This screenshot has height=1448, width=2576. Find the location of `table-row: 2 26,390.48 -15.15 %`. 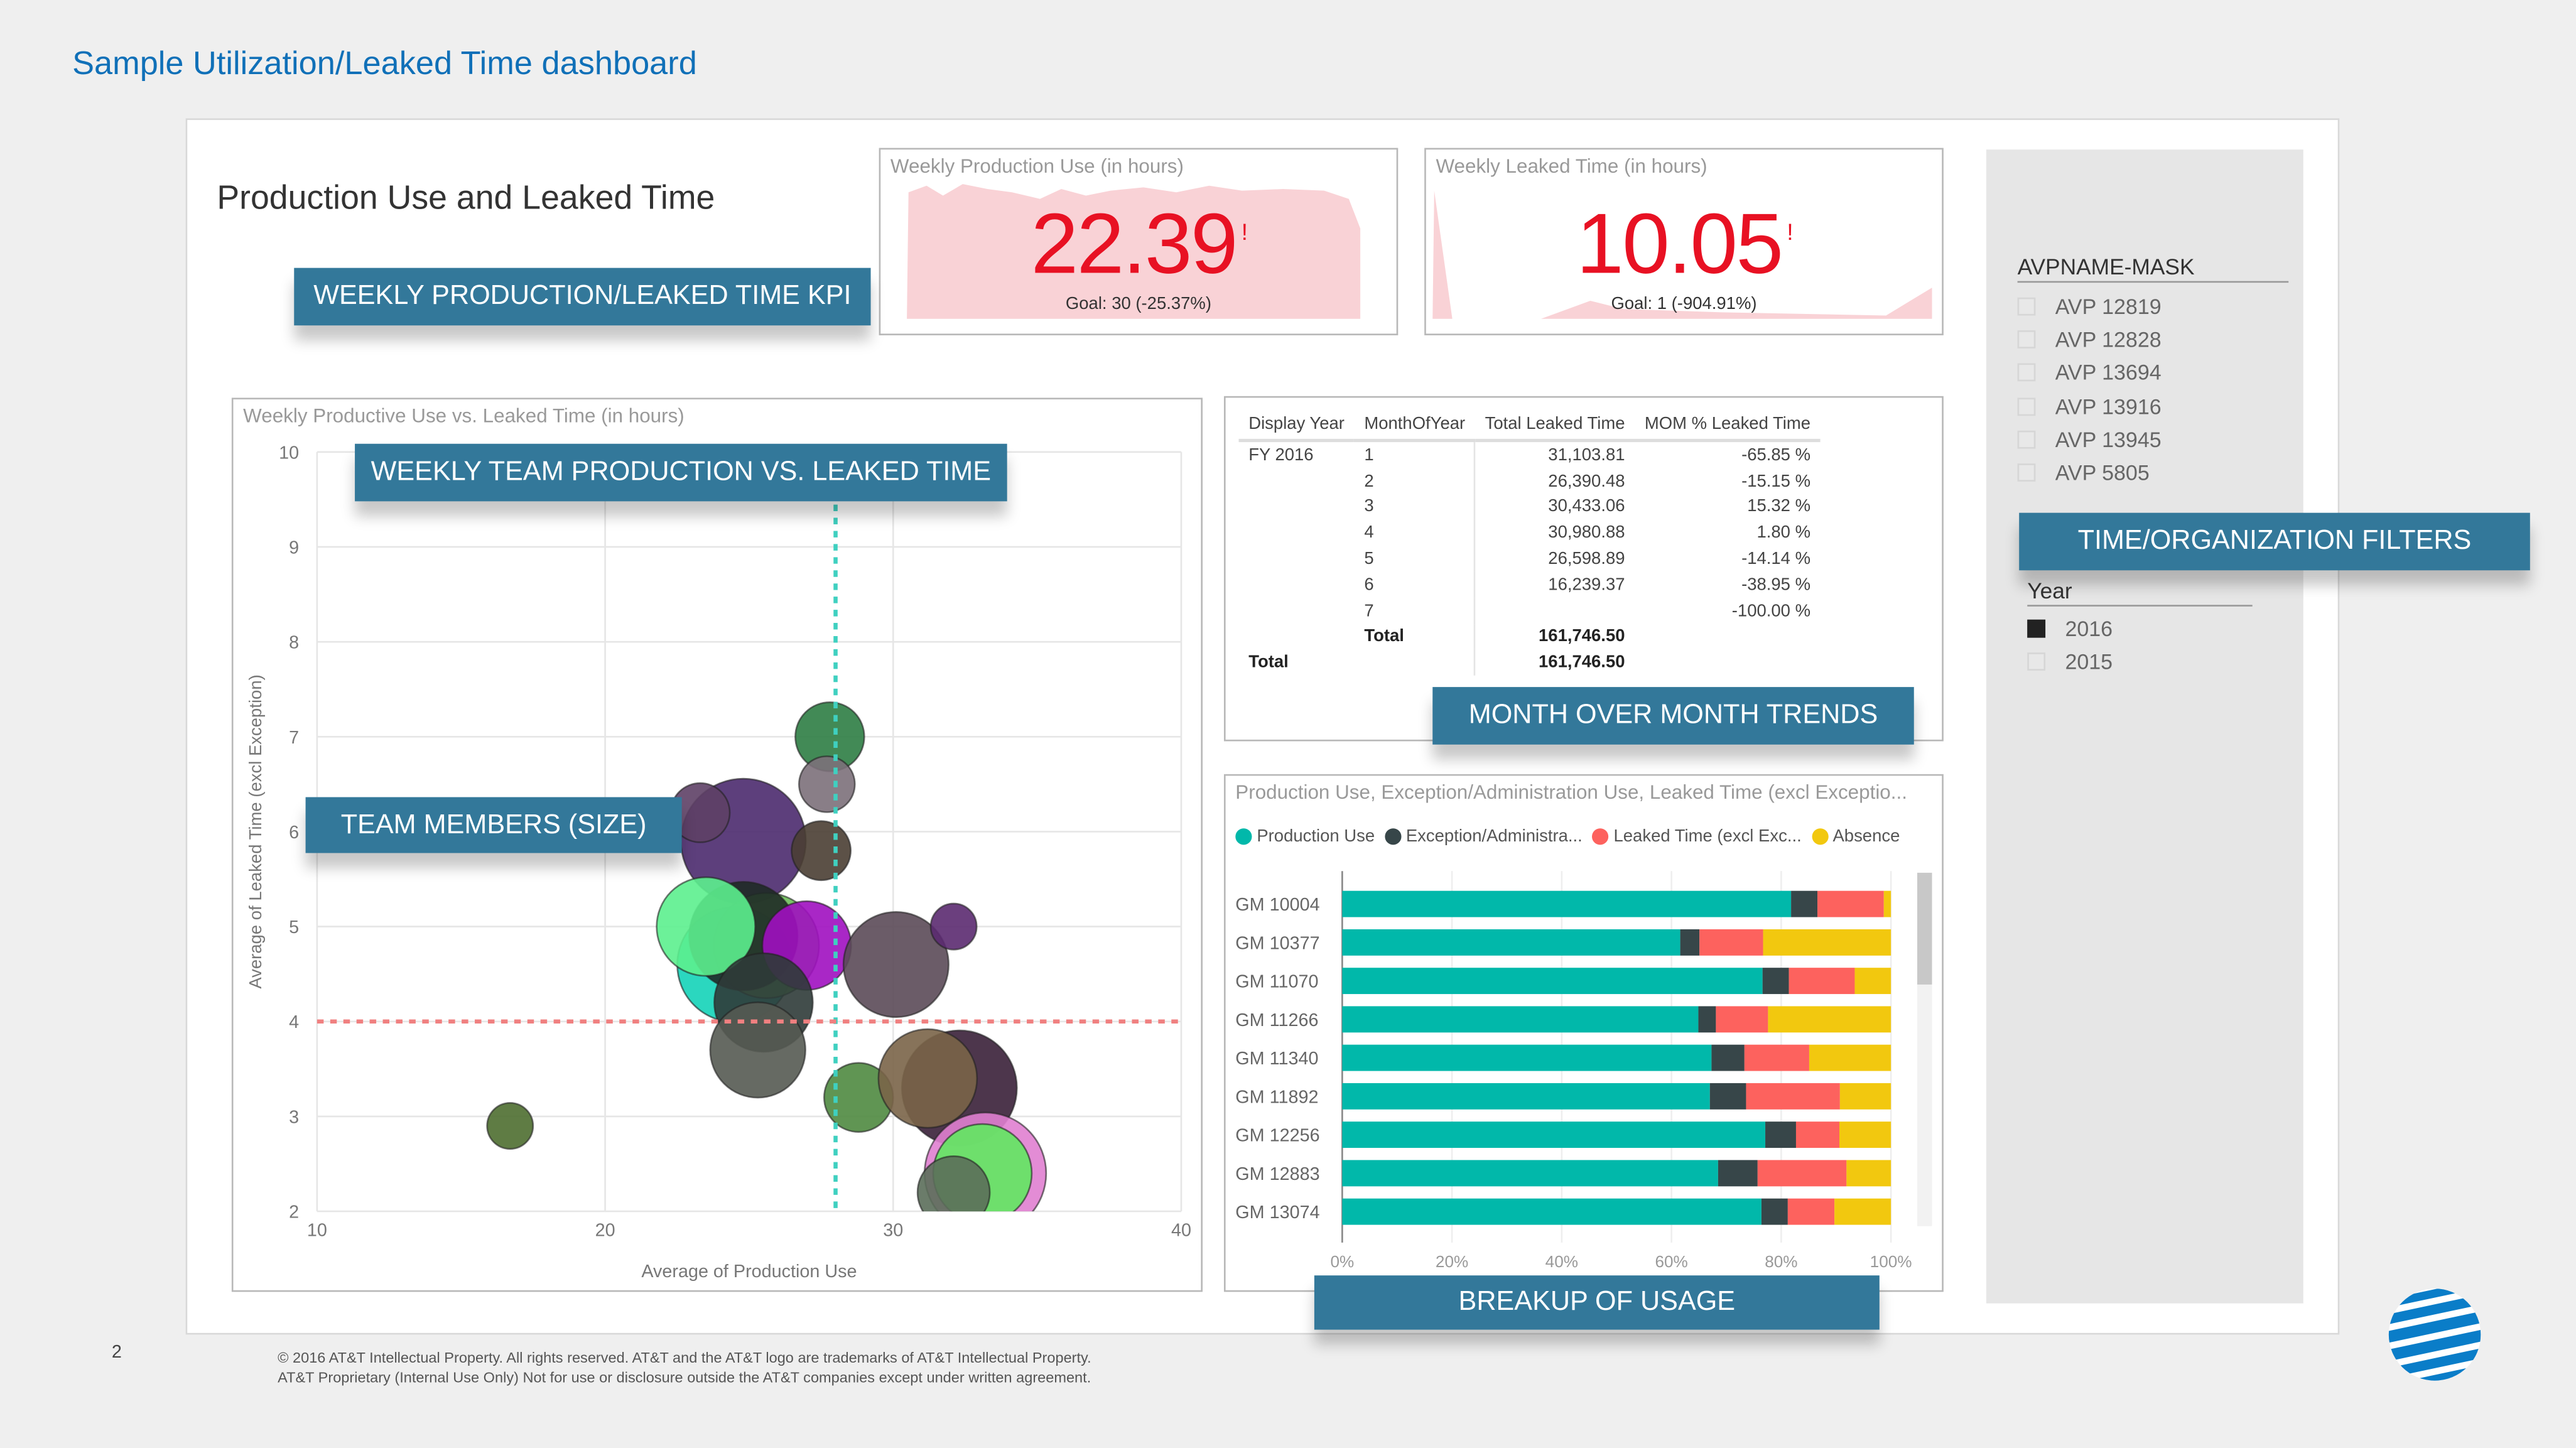

table-row: 2 26,390.48 -15.15 % is located at coordinates (1530, 481).